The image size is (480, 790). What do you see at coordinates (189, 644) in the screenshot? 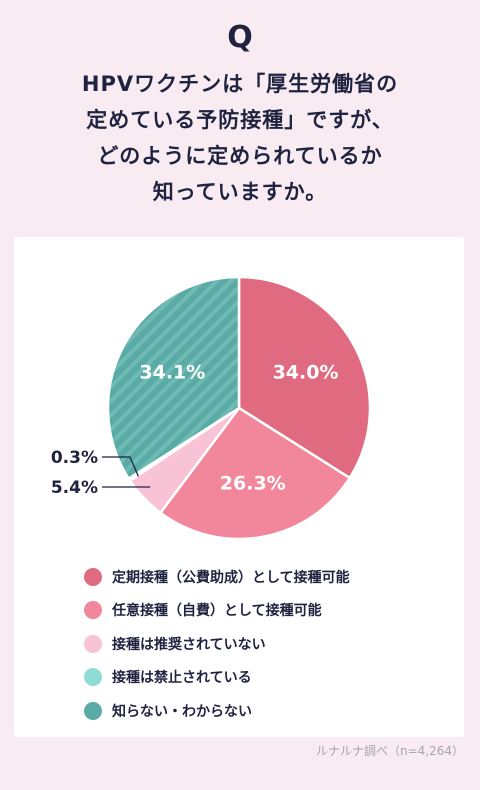
I see `legend-label: 接種は推奨されていない` at bounding box center [189, 644].